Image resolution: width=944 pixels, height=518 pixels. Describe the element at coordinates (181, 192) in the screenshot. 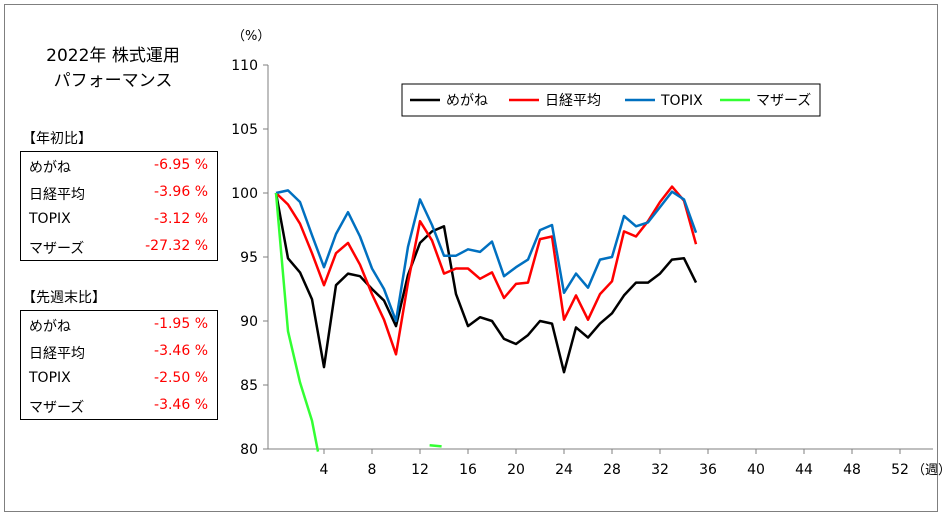

I see `ytd-row-value: -3.96 %` at that location.